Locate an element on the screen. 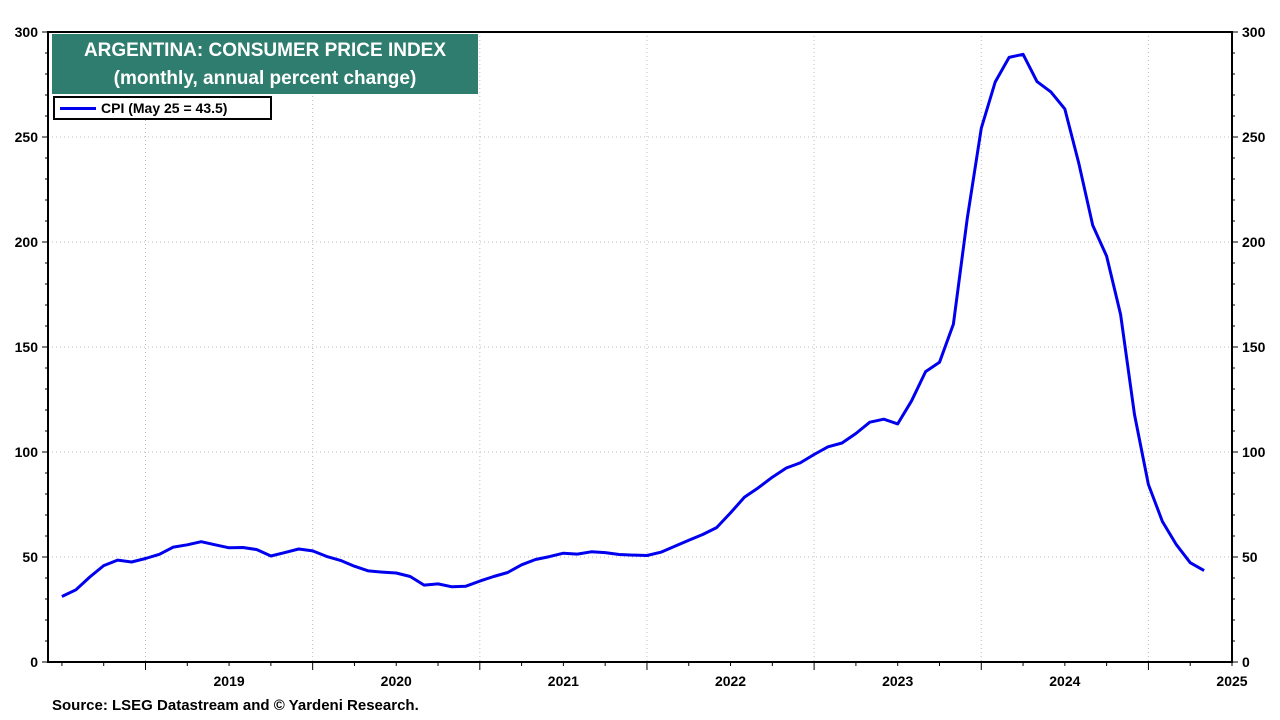 This screenshot has height=720, width=1280. y-tick-label-right: 300 is located at coordinates (1254, 32).